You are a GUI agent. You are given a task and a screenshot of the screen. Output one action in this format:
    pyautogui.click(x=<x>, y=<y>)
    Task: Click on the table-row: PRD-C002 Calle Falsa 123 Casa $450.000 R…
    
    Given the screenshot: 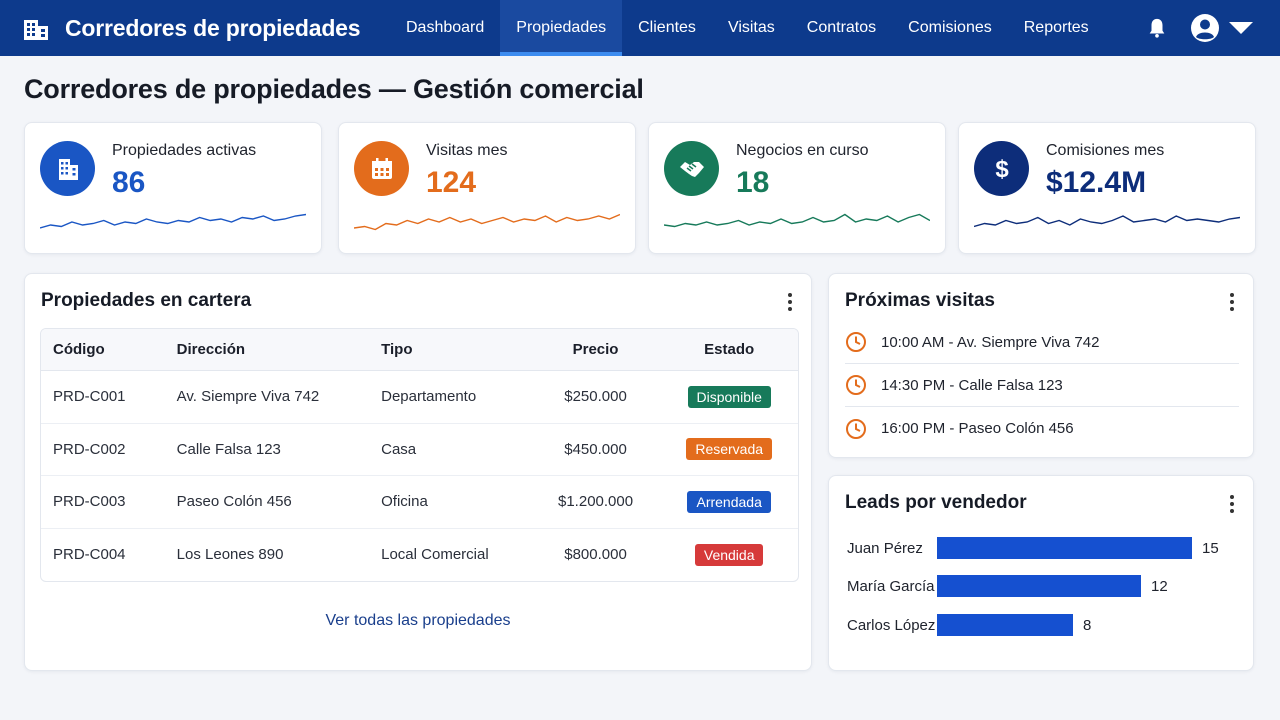 What is the action you would take?
    pyautogui.click(x=419, y=450)
    